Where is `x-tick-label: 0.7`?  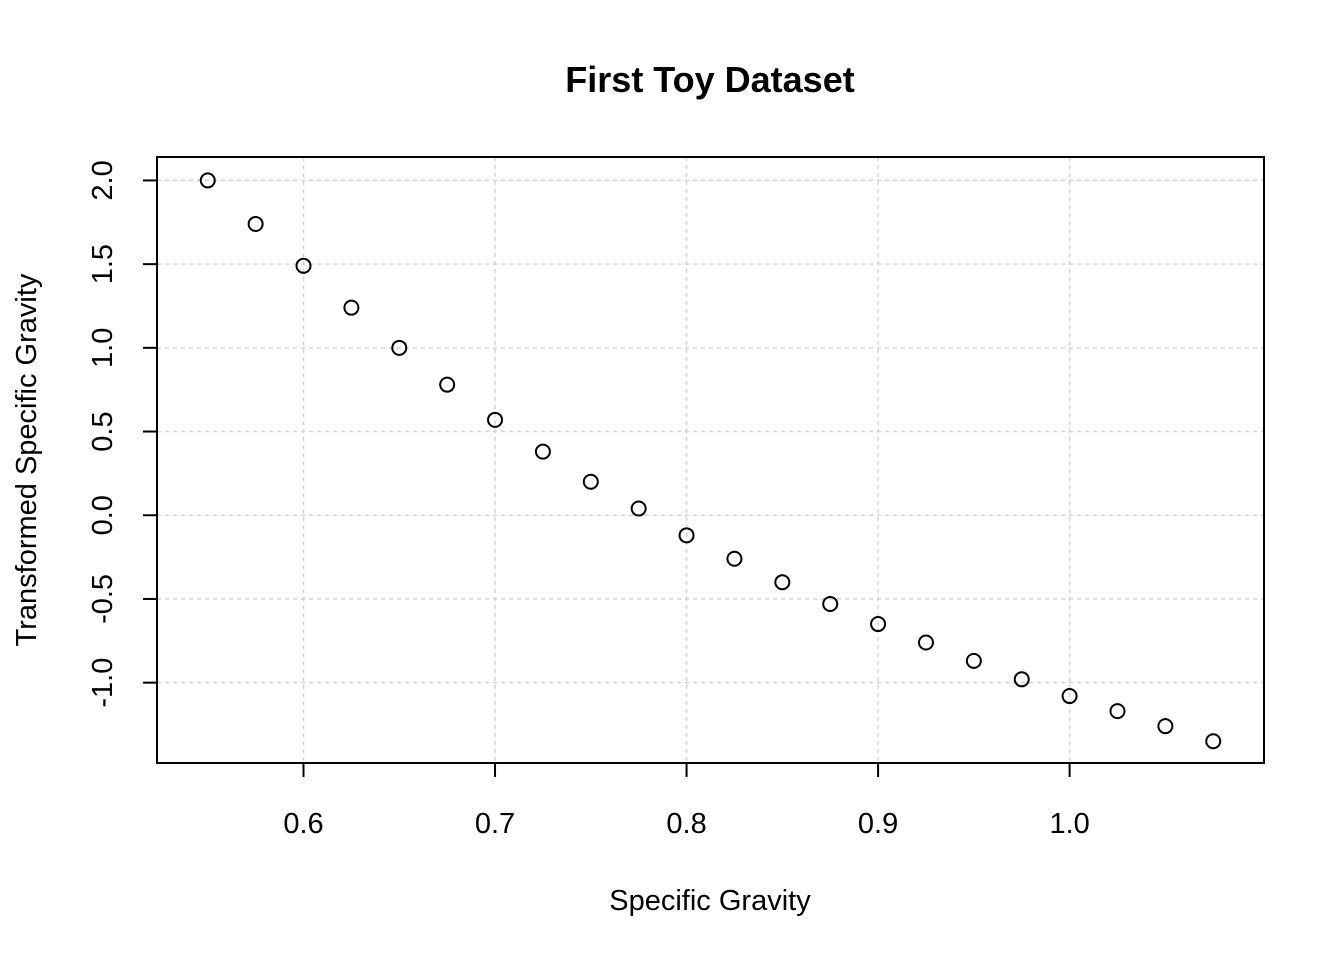 x-tick-label: 0.7 is located at coordinates (495, 824).